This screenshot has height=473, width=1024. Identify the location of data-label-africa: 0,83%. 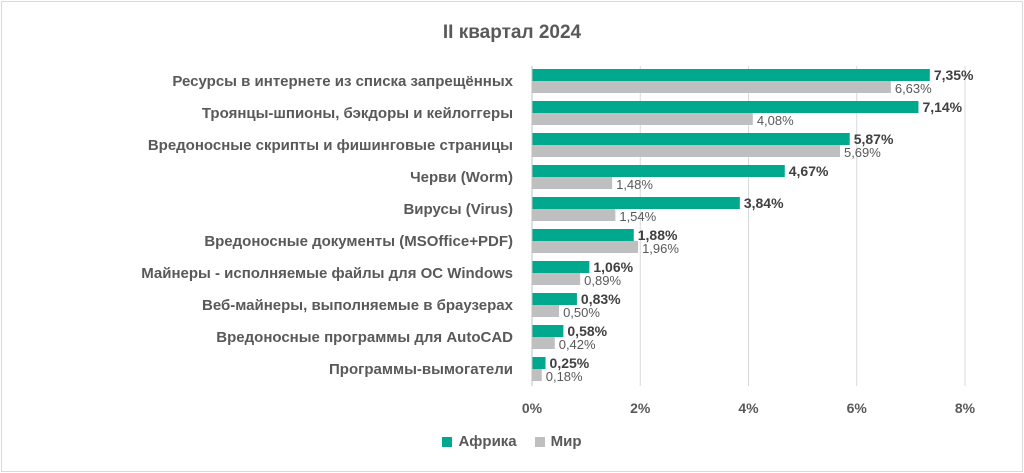
(601, 299).